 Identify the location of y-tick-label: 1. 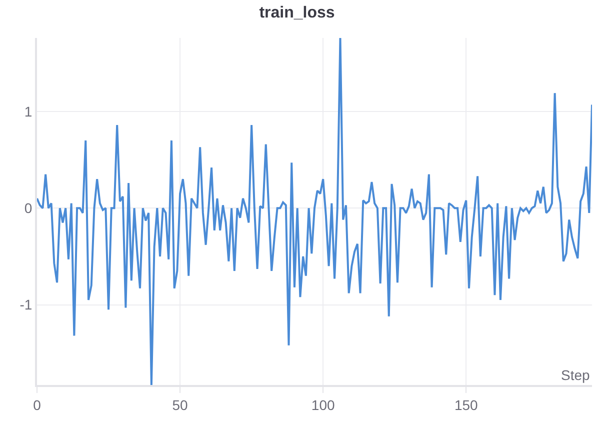
(28, 111).